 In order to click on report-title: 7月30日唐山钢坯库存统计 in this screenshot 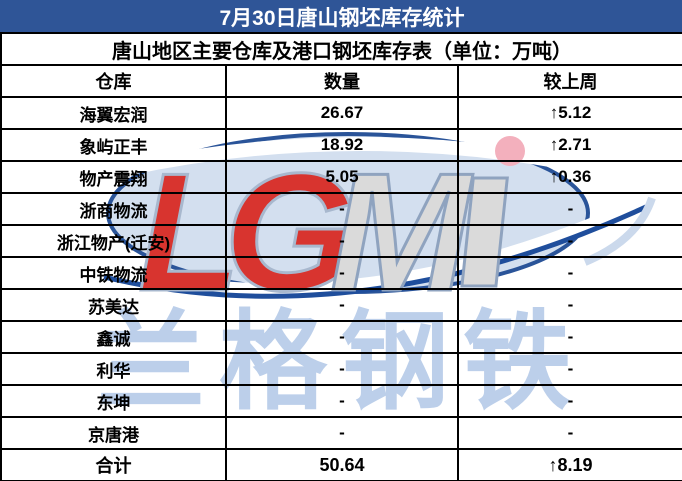, I will do `click(341, 17)`.